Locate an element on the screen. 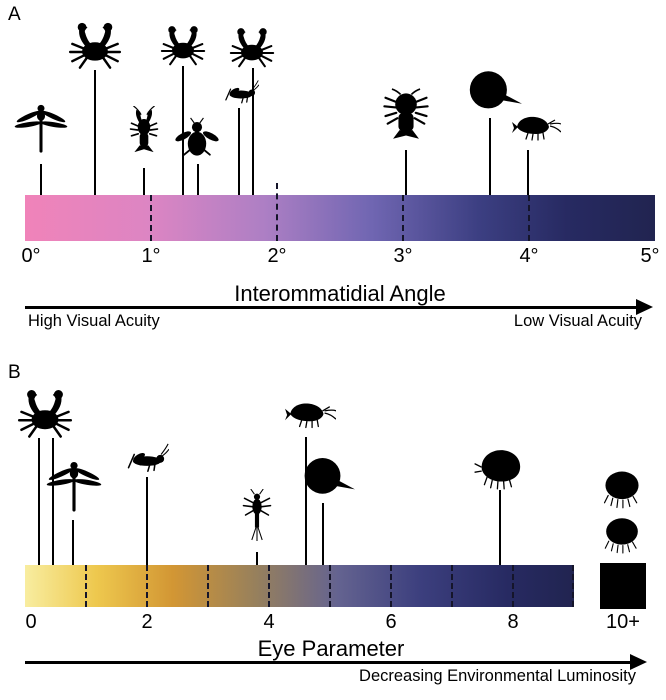 The width and height of the screenshot is (666, 700). amphipod-icon is located at coordinates (500, 467).